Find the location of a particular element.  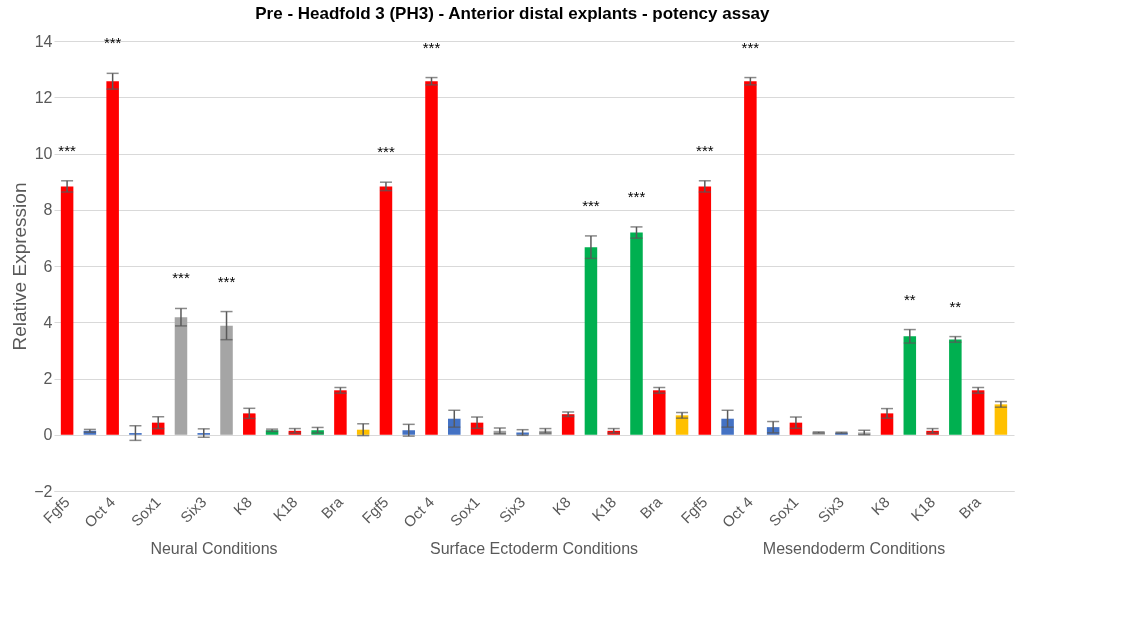

text: Surface Ectoderm Conditions is located at coordinates (534, 548).